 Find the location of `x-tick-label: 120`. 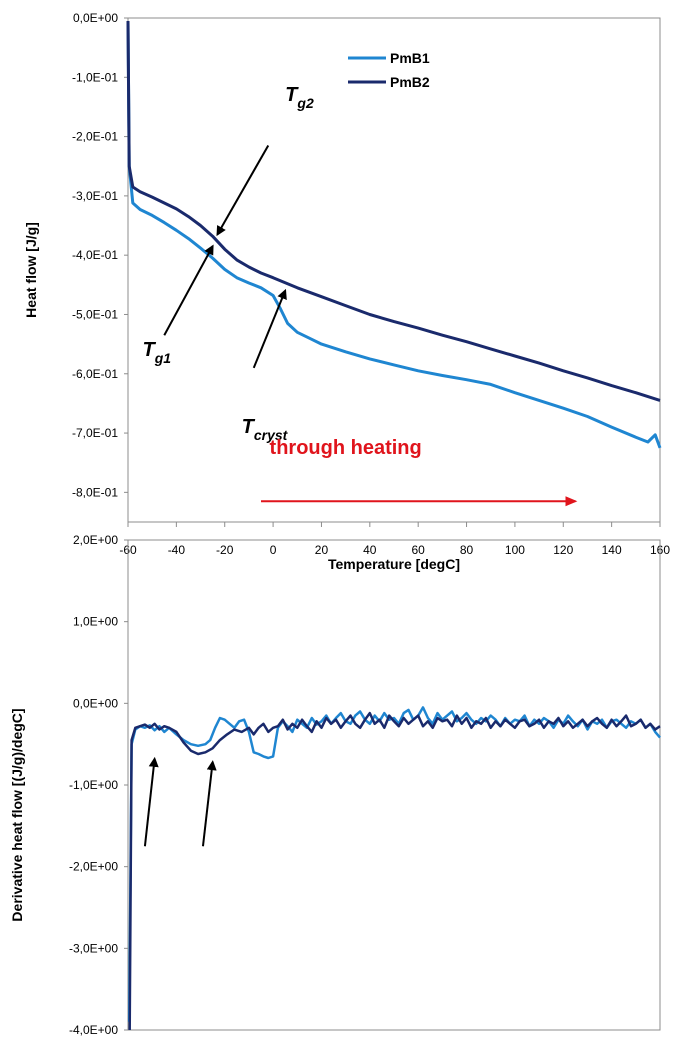

x-tick-label: 120 is located at coordinates (563, 550).